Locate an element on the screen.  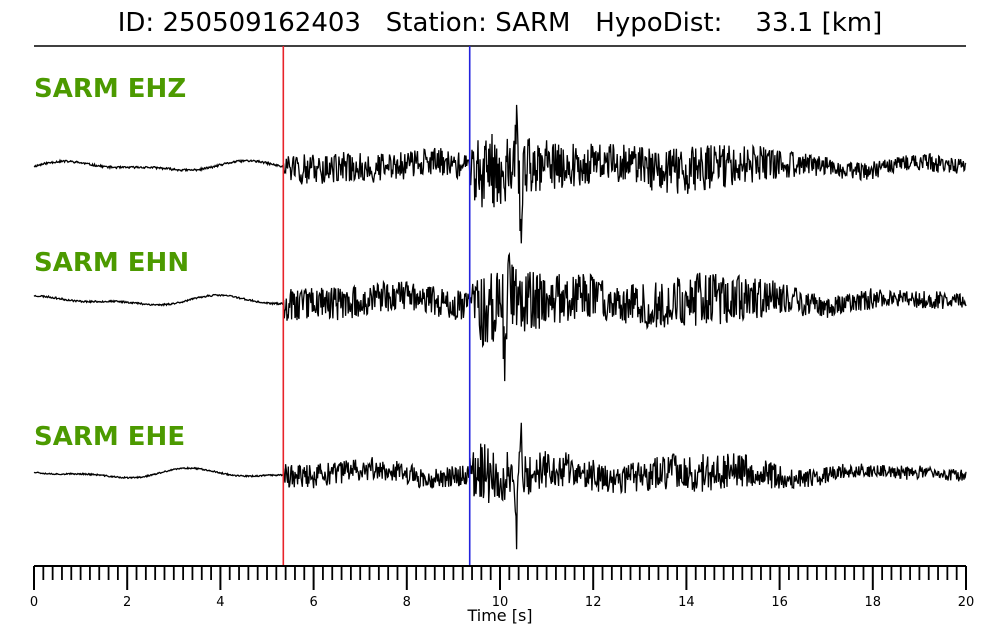
x-tick-label: 4 is located at coordinates (220, 602).